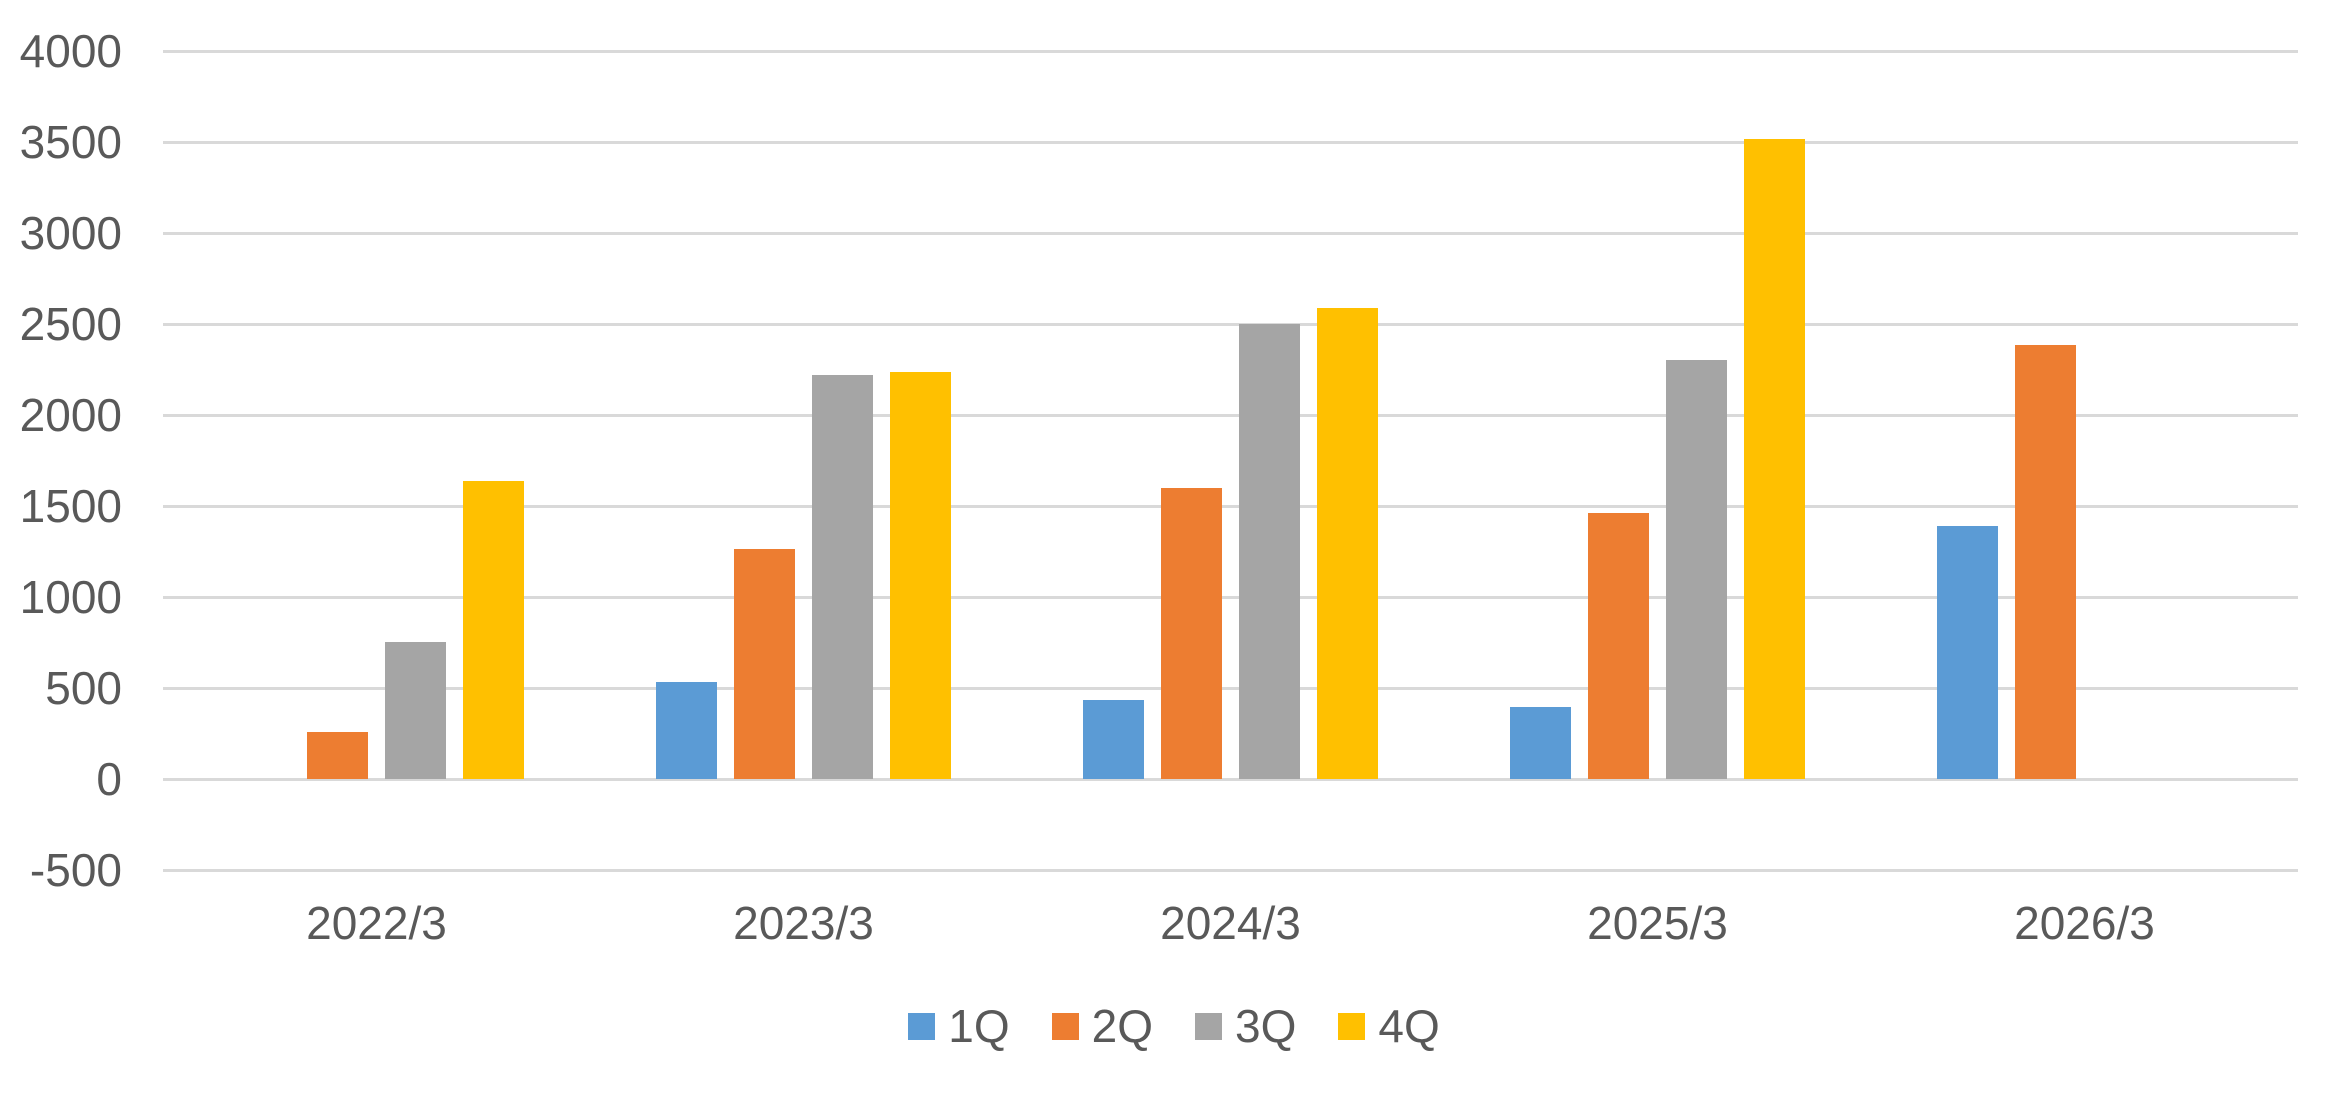 This screenshot has width=2348, height=1093. What do you see at coordinates (1230, 923) in the screenshot?
I see `x-category-label-2024-3: 2024/3` at bounding box center [1230, 923].